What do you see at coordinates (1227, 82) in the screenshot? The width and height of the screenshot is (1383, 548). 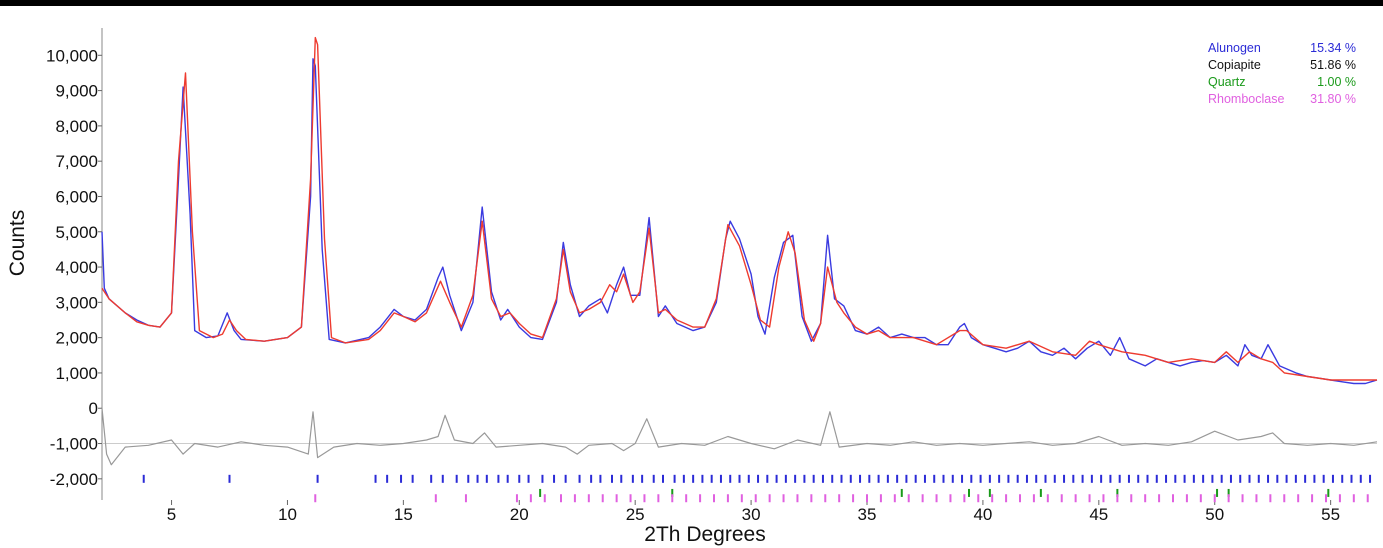 I see `legend-phase-name: Quartz` at bounding box center [1227, 82].